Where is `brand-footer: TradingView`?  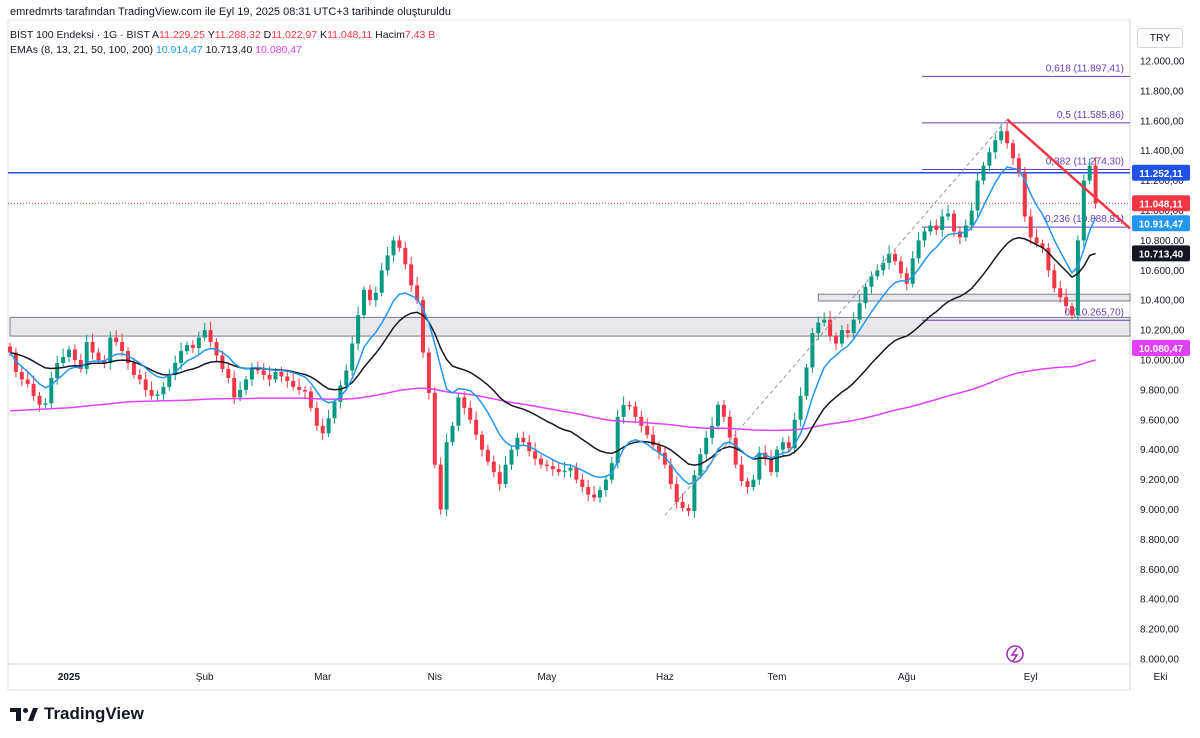
brand-footer: TradingView is located at coordinates (77, 714).